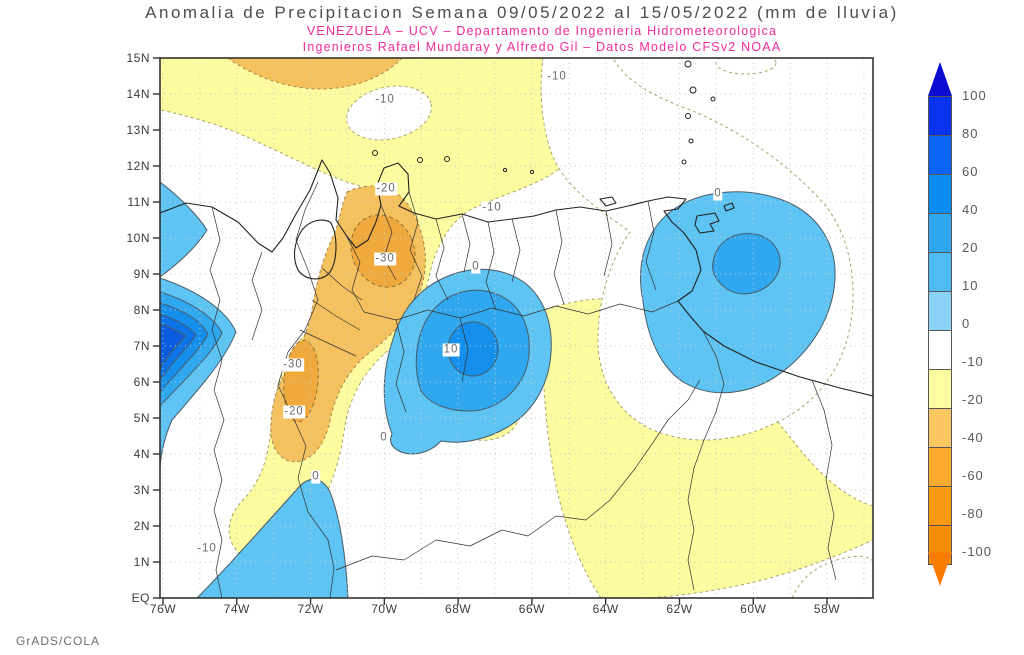  I want to click on colorbar-tick-label: 20, so click(970, 247).